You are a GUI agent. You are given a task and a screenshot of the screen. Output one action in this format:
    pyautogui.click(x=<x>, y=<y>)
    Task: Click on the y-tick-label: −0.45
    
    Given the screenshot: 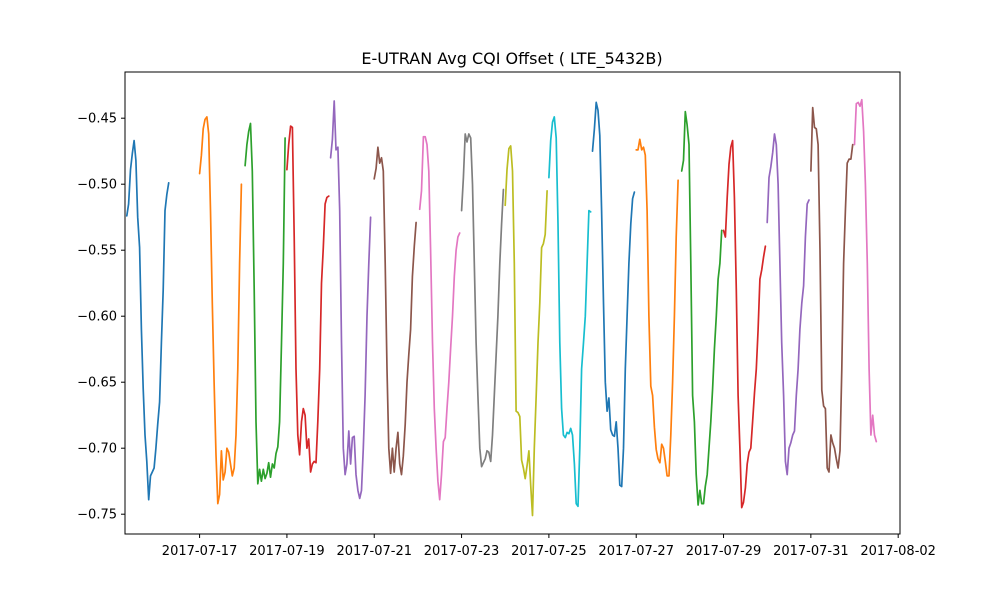 What is the action you would take?
    pyautogui.click(x=97, y=119)
    